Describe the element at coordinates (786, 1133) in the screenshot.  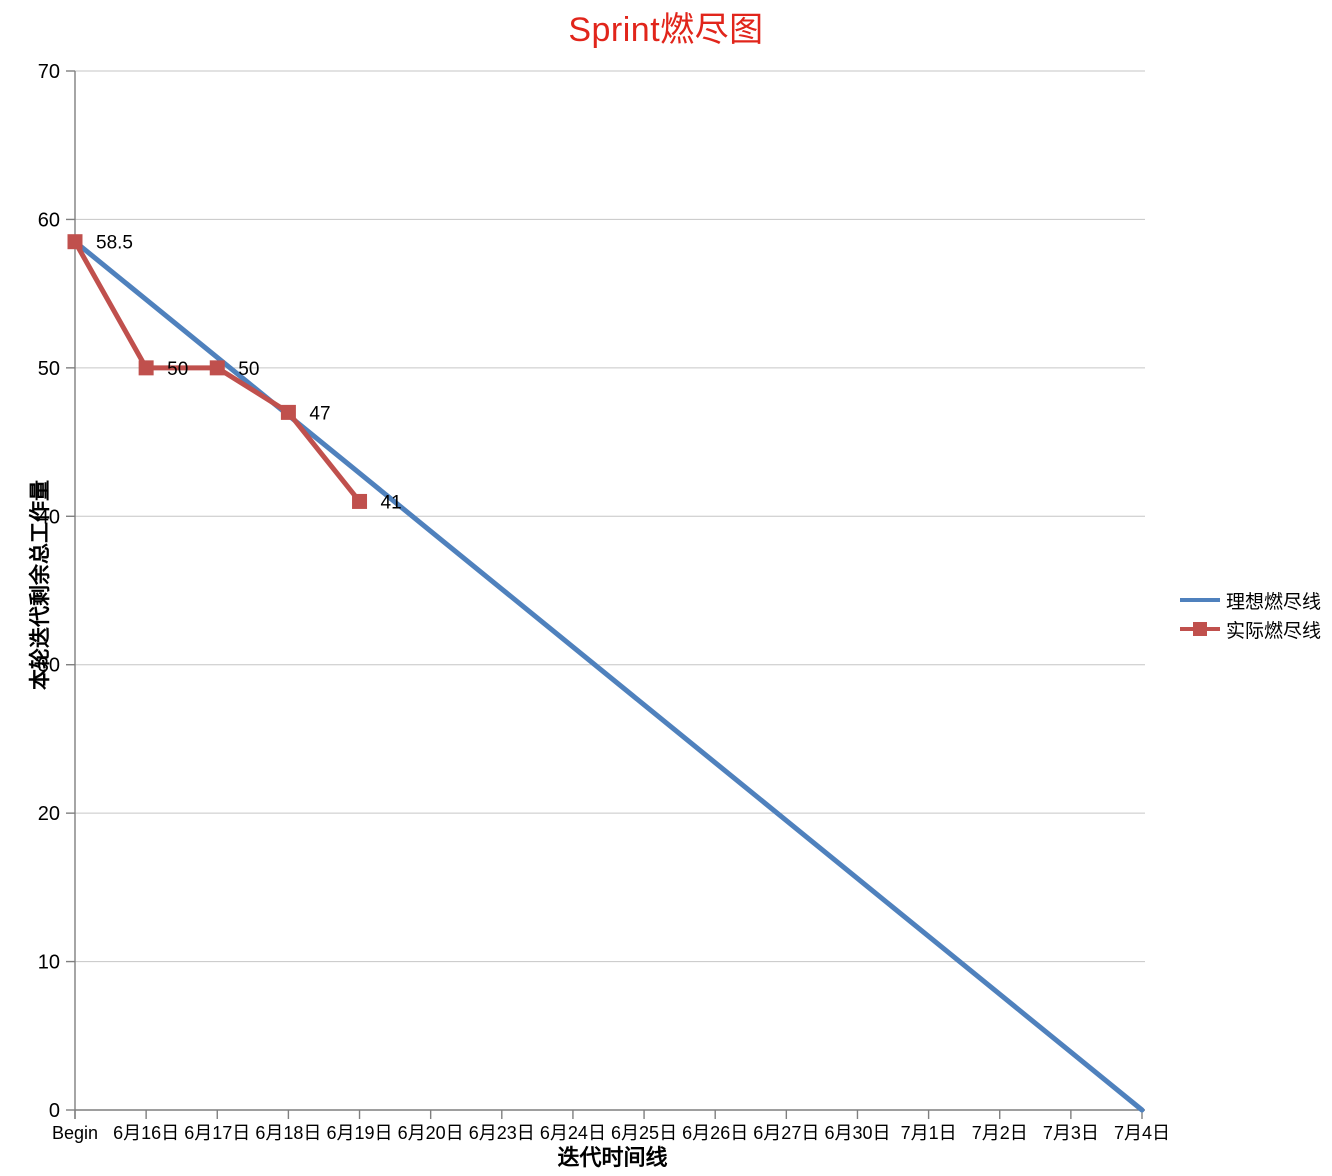
I see `x-tick-label: 6月27日` at that location.